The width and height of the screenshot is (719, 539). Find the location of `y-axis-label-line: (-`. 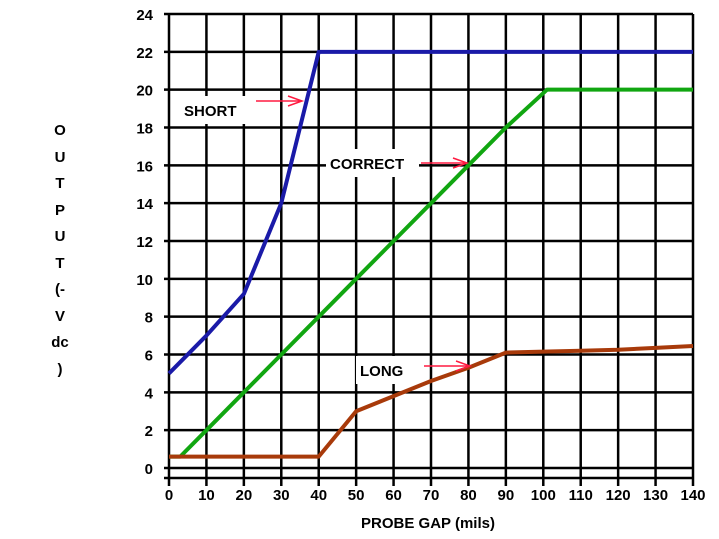

y-axis-label-line: (- is located at coordinates (60, 289).